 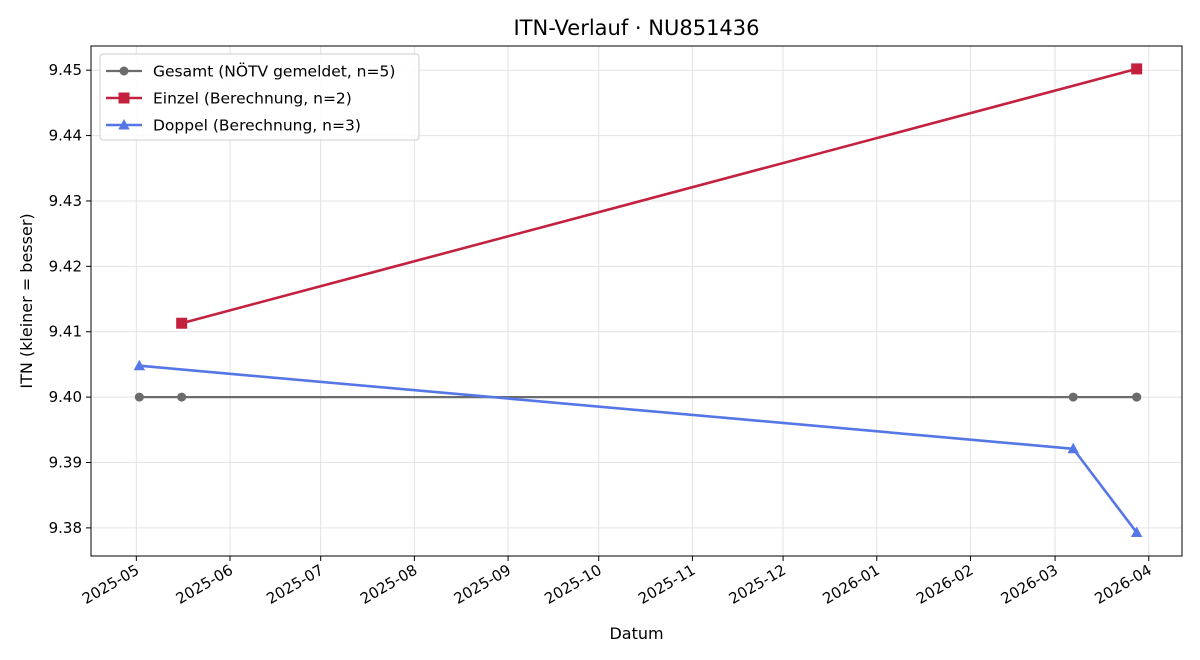 I want to click on y-tick-label: 9.41, so click(x=65, y=332).